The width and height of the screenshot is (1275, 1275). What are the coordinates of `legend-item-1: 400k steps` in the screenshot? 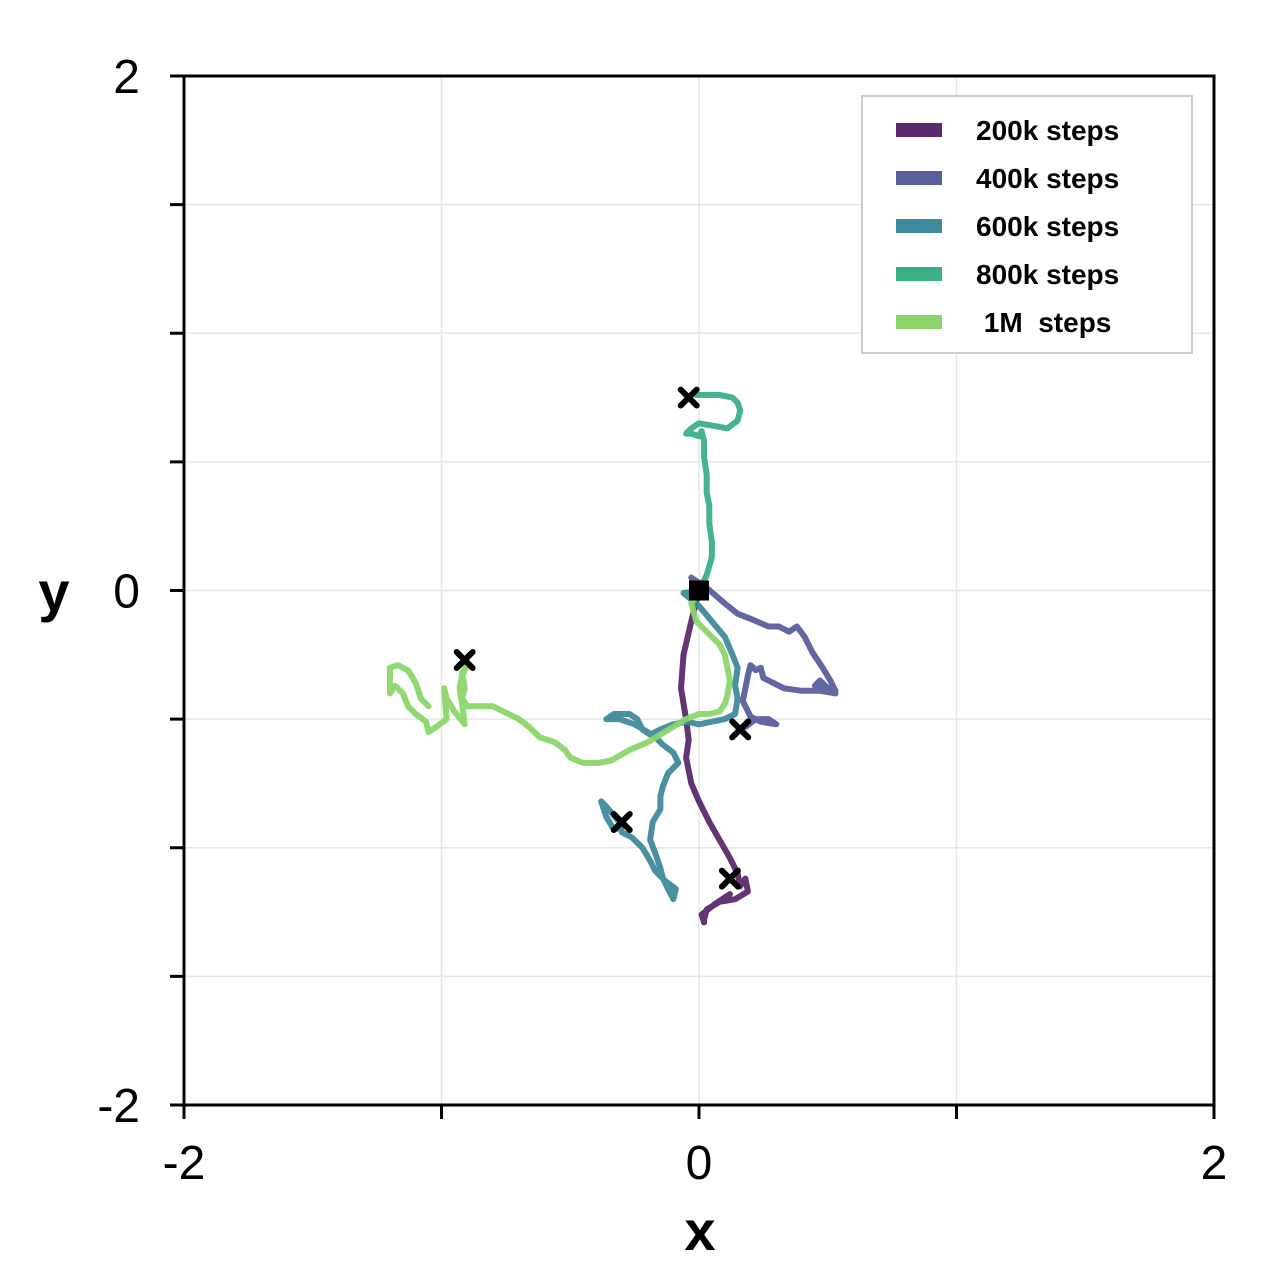 It's located at (1007, 178).